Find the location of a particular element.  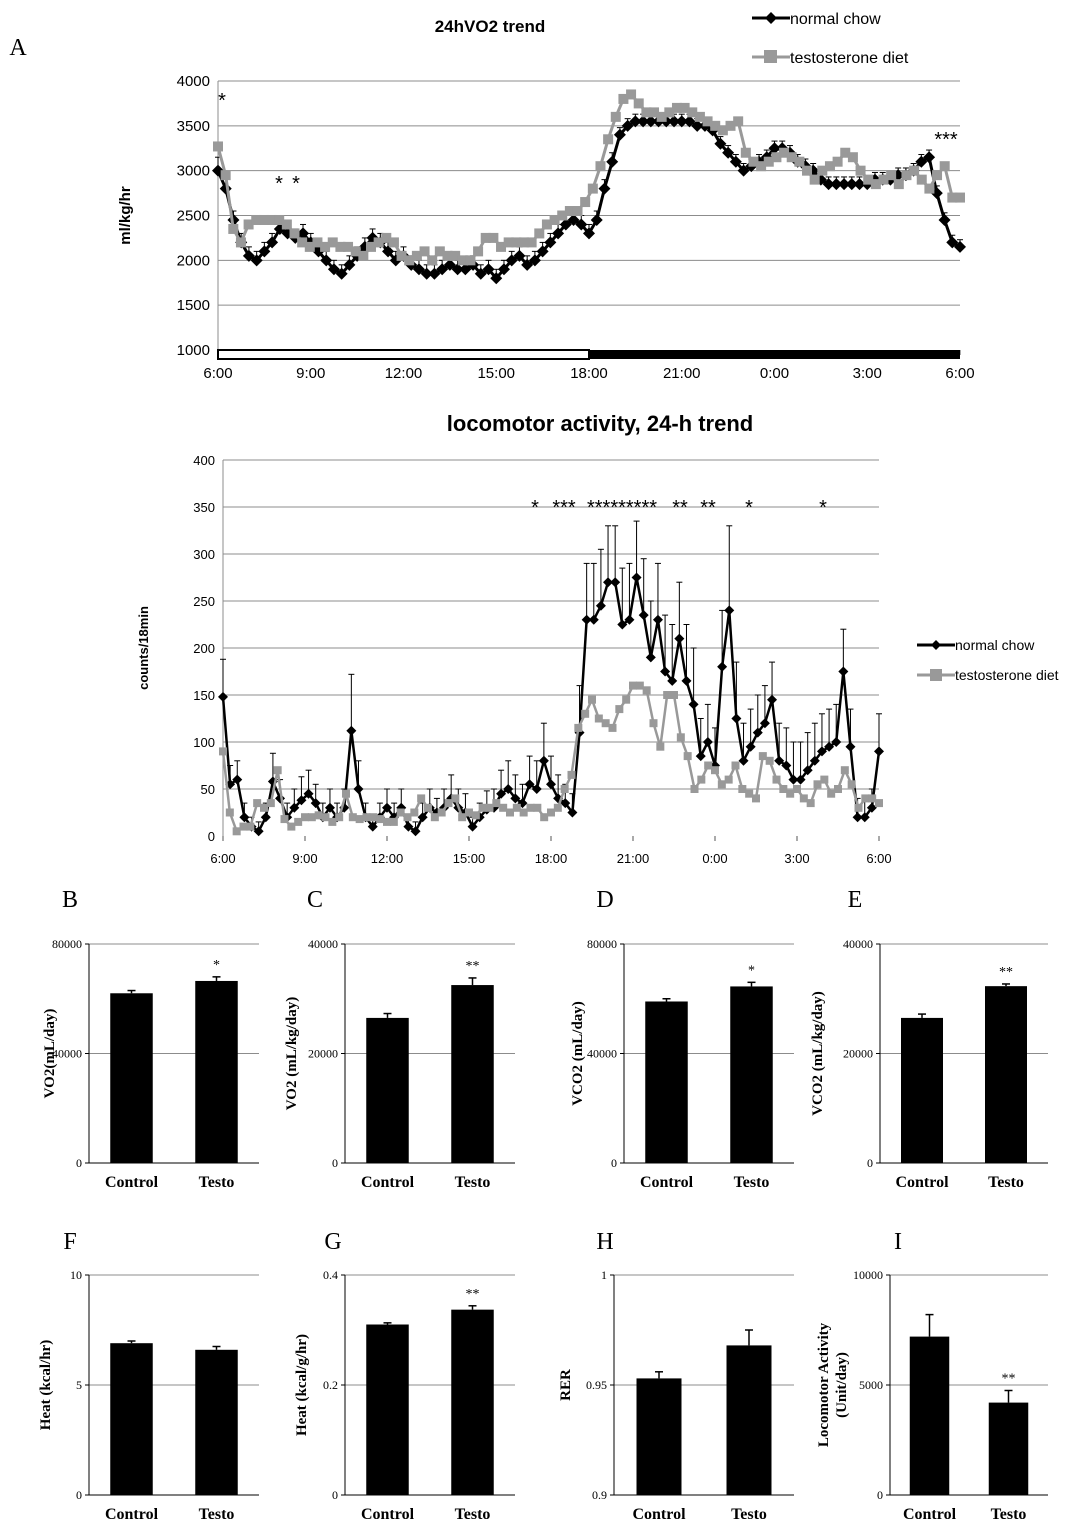

x-tick-label: 21:00 is located at coordinates (633, 858).